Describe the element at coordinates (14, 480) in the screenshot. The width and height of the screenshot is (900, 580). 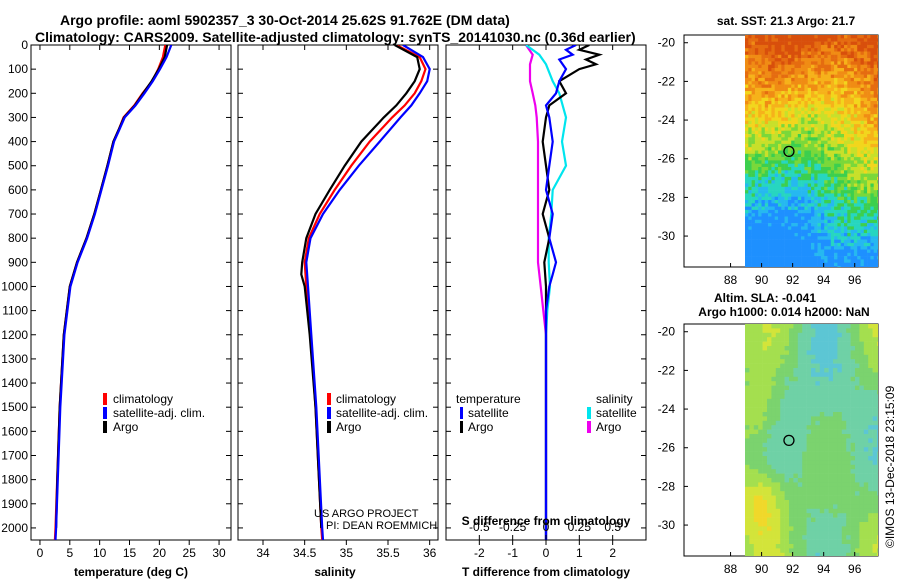
I see `depth-tick-label: 1800` at that location.